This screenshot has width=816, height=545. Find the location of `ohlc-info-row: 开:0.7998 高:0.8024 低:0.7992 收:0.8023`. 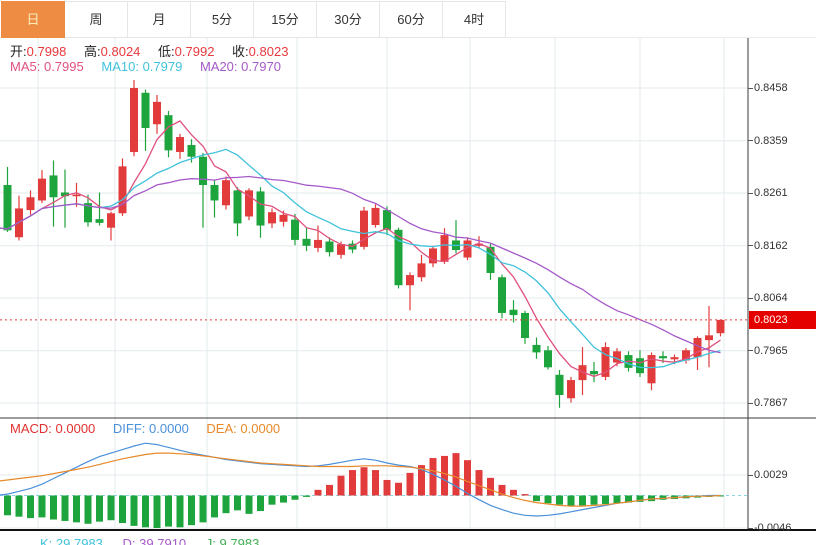

ohlc-info-row: 开:0.7998 高:0.8024 低:0.7992 收:0.8023 is located at coordinates (156, 50).